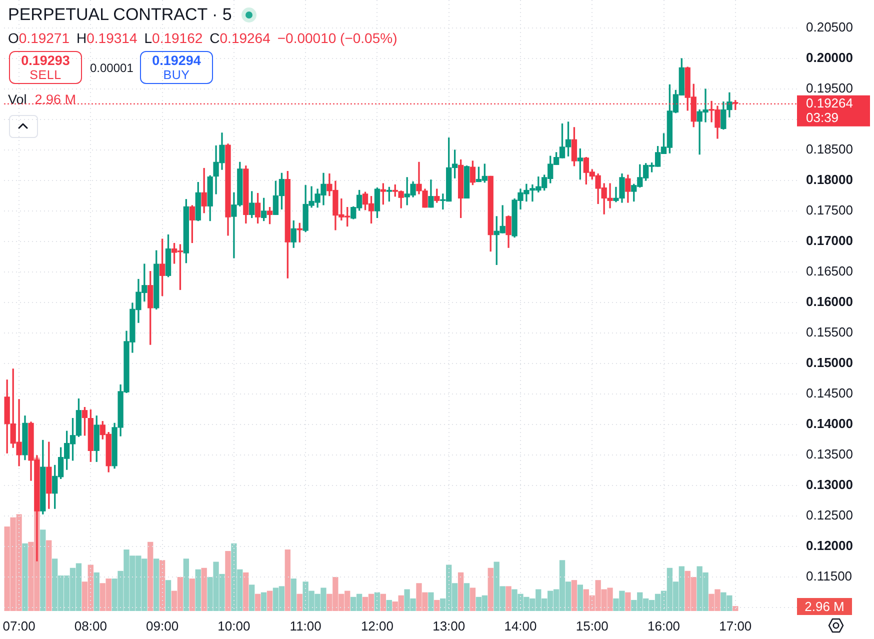 The image size is (874, 639). I want to click on buy-button: 0.19294 BUY, so click(176, 67).